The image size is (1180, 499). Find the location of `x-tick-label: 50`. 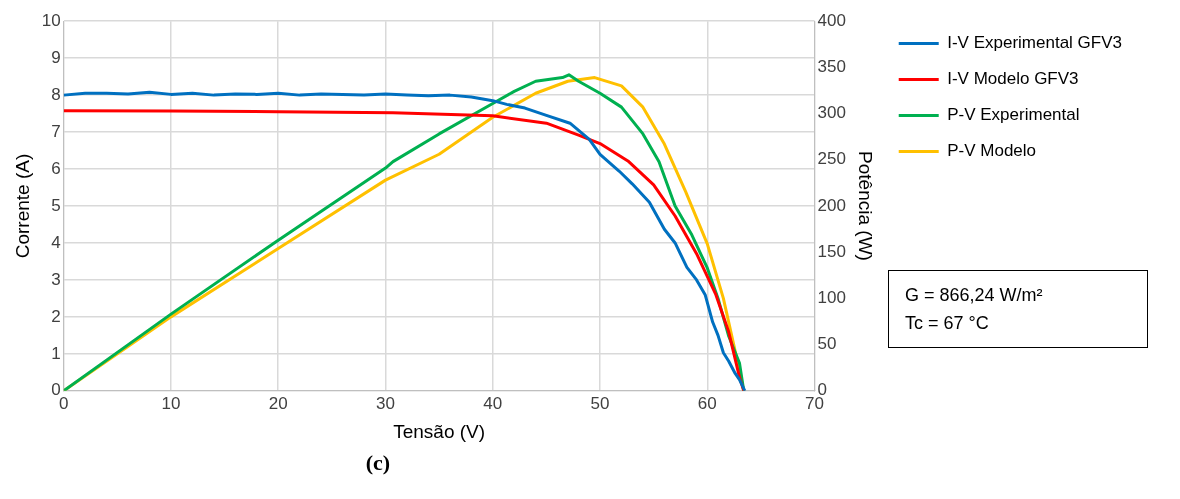

x-tick-label: 50 is located at coordinates (600, 403).